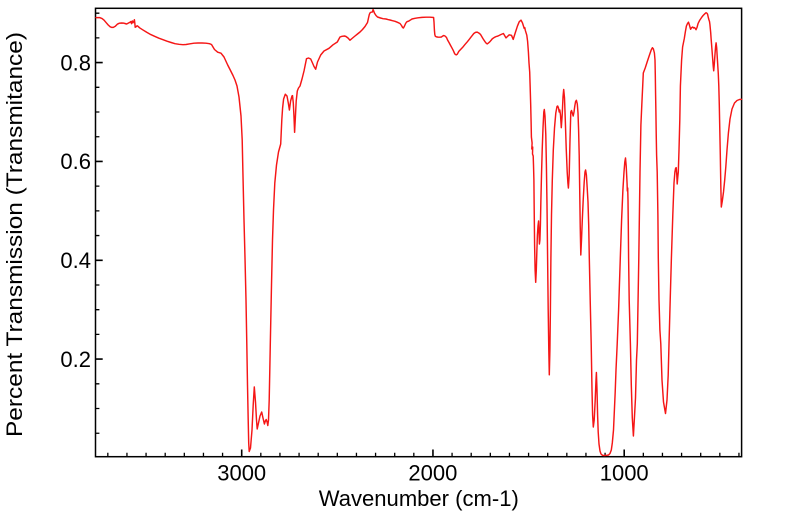  What do you see at coordinates (624, 473) in the screenshot?
I see `svg-text: 1000` at bounding box center [624, 473].